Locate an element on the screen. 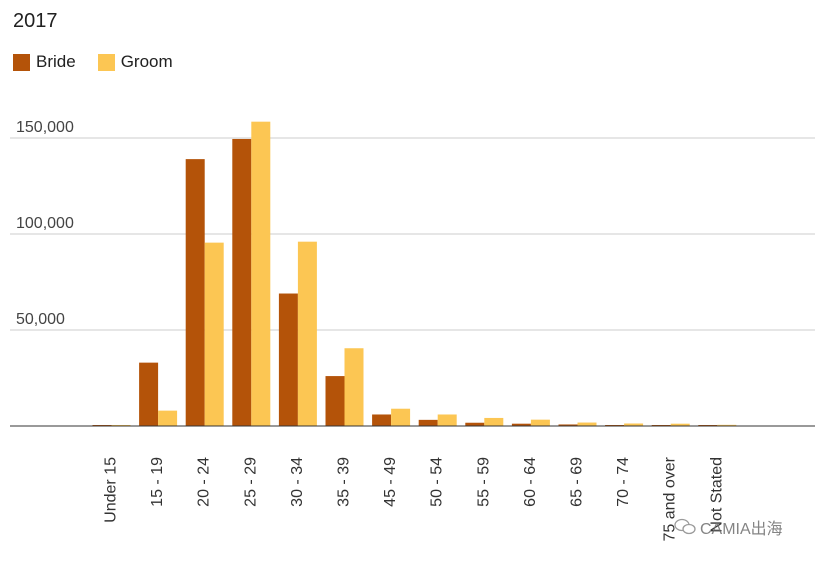  watermark-text: CAMIA出海 is located at coordinates (741, 529).